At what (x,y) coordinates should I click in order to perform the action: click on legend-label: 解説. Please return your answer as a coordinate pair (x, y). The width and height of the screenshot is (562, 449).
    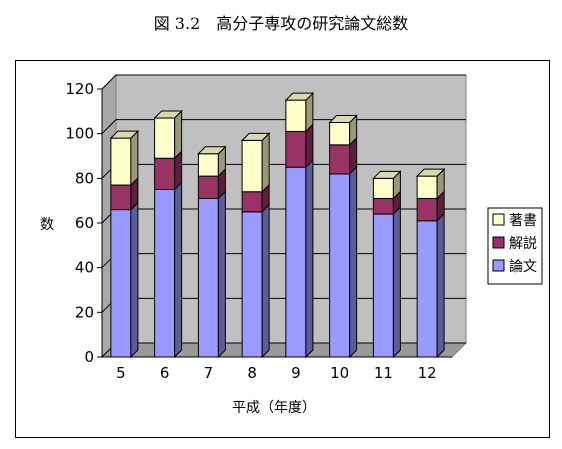
    Looking at the image, I should click on (523, 244).